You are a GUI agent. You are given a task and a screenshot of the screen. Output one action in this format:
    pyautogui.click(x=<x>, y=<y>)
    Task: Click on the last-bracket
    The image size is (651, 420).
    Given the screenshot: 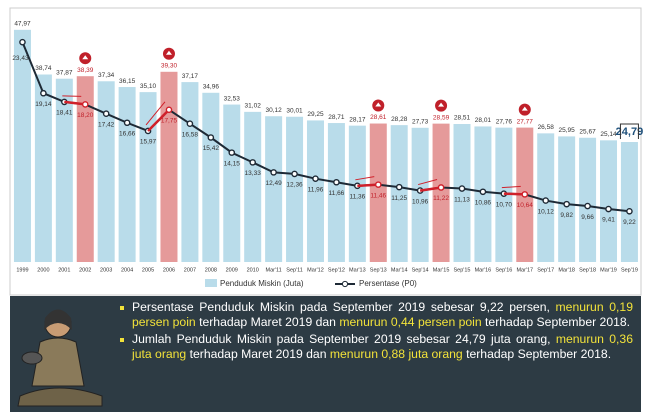 What is the action you would take?
    pyautogui.click(x=629, y=131)
    